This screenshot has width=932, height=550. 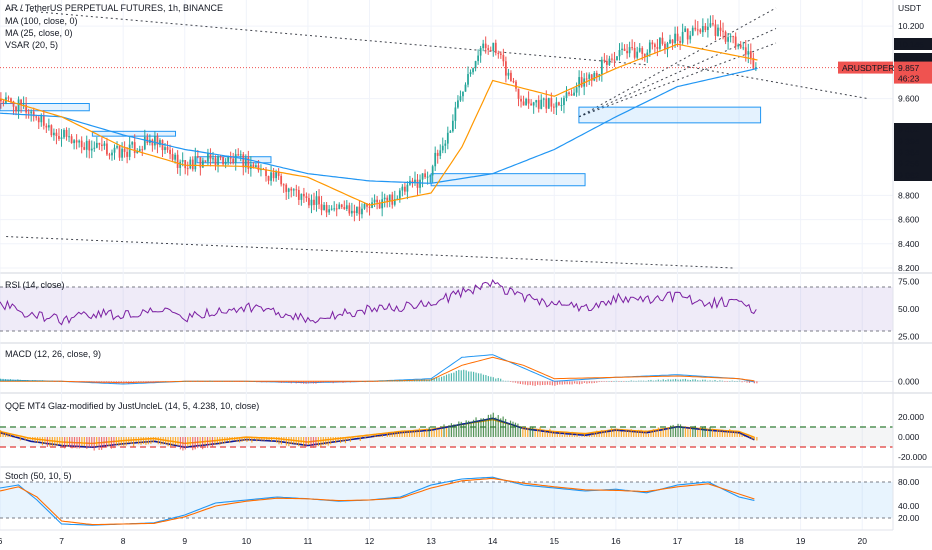 What do you see at coordinates (801, 541) in the screenshot?
I see `time-tick-label: 19` at bounding box center [801, 541].